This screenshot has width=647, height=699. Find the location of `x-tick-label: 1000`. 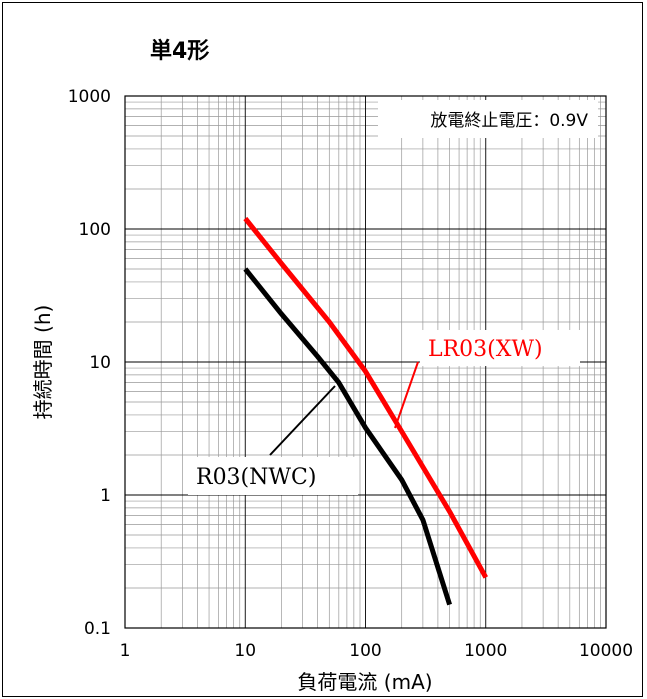

x-tick-label: 1000 is located at coordinates (485, 651).